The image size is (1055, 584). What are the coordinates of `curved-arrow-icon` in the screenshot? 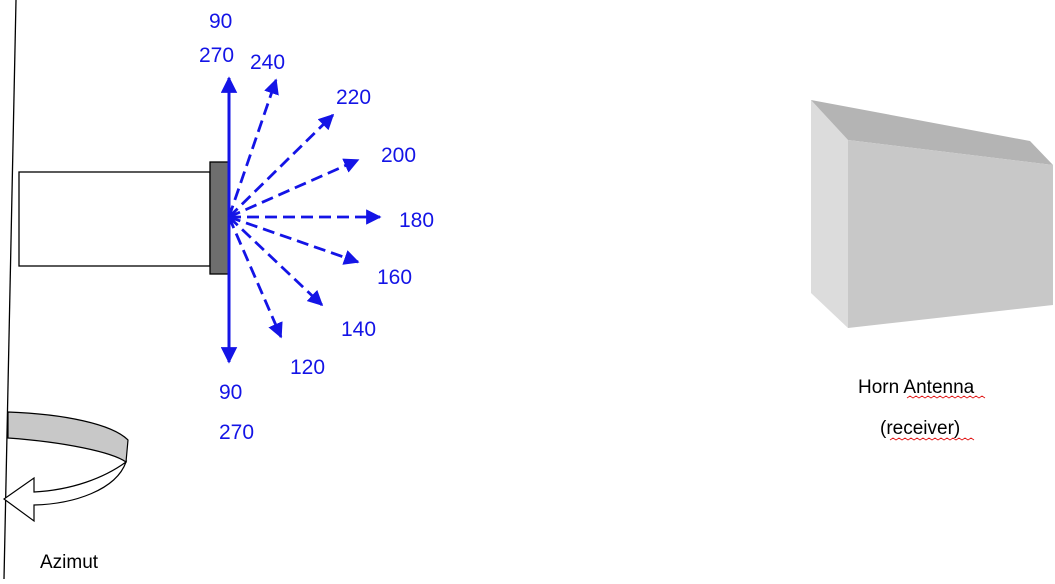 It's located at (65, 467).